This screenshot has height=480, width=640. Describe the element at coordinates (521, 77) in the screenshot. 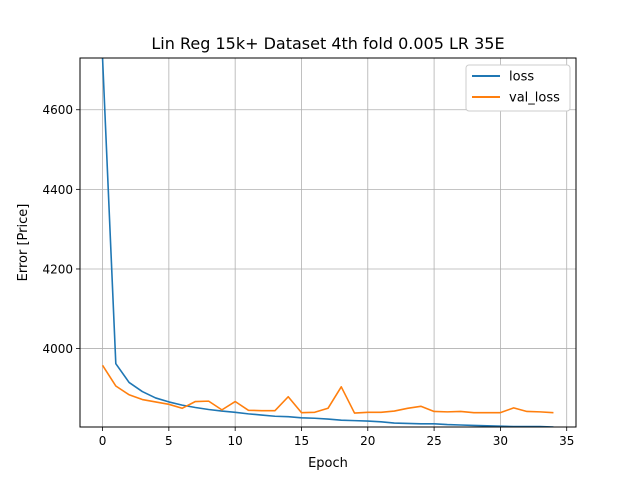

I see `legend-label-loss: loss` at that location.